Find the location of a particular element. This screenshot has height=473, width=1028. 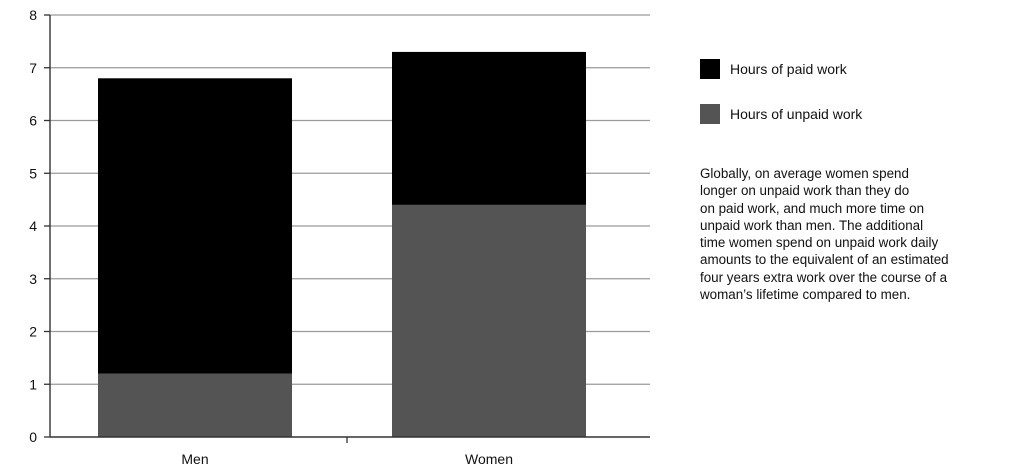

category-label: Women is located at coordinates (489, 459).